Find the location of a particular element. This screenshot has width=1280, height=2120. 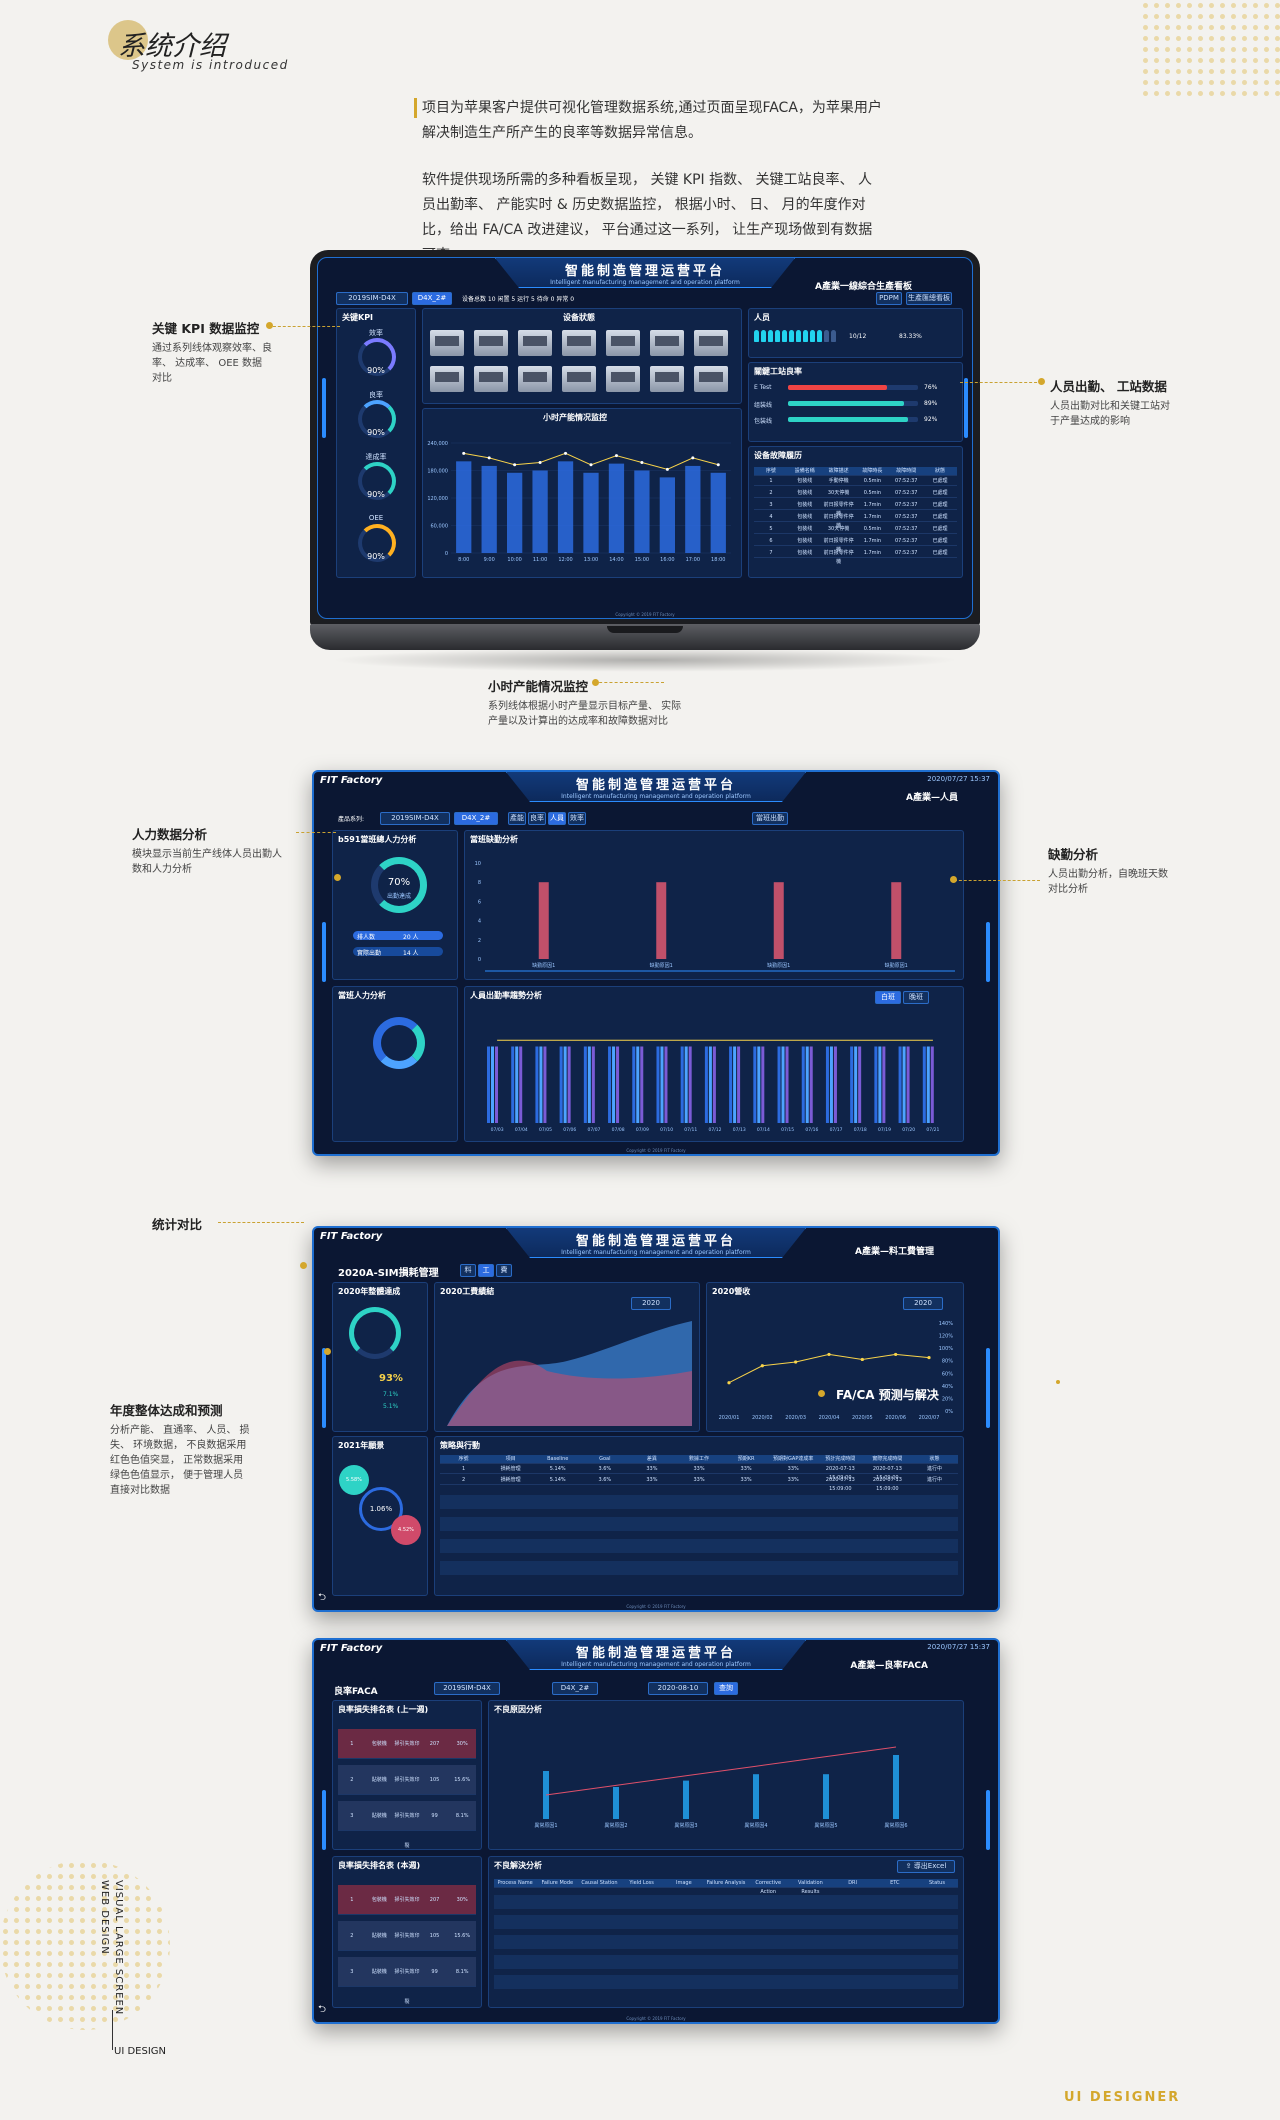

line-select: D4X_2# is located at coordinates (432, 298).